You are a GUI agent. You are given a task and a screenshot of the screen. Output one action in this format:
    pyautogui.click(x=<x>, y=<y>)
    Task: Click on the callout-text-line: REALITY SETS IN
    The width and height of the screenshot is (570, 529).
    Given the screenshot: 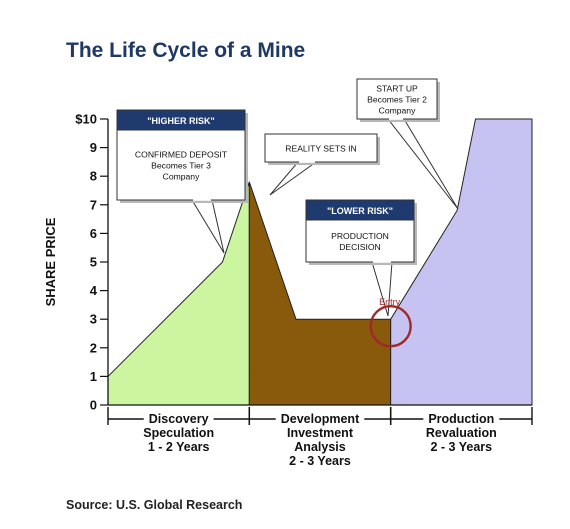 What is the action you would take?
    pyautogui.click(x=320, y=149)
    